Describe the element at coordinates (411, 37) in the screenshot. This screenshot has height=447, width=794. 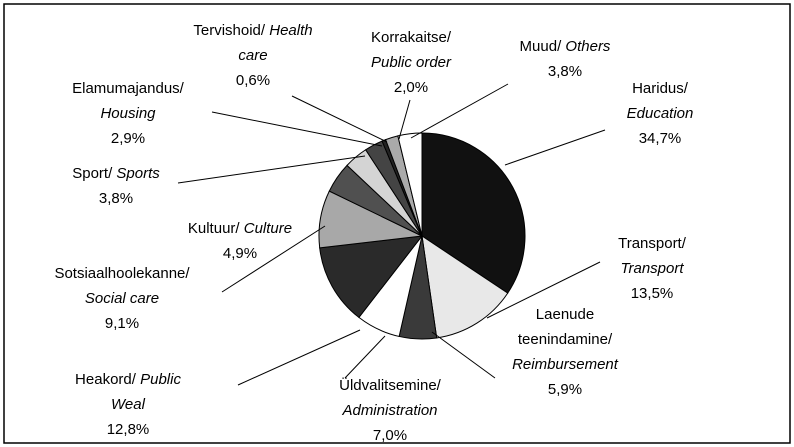
I see `category-name: Korrakaitse/` at that location.